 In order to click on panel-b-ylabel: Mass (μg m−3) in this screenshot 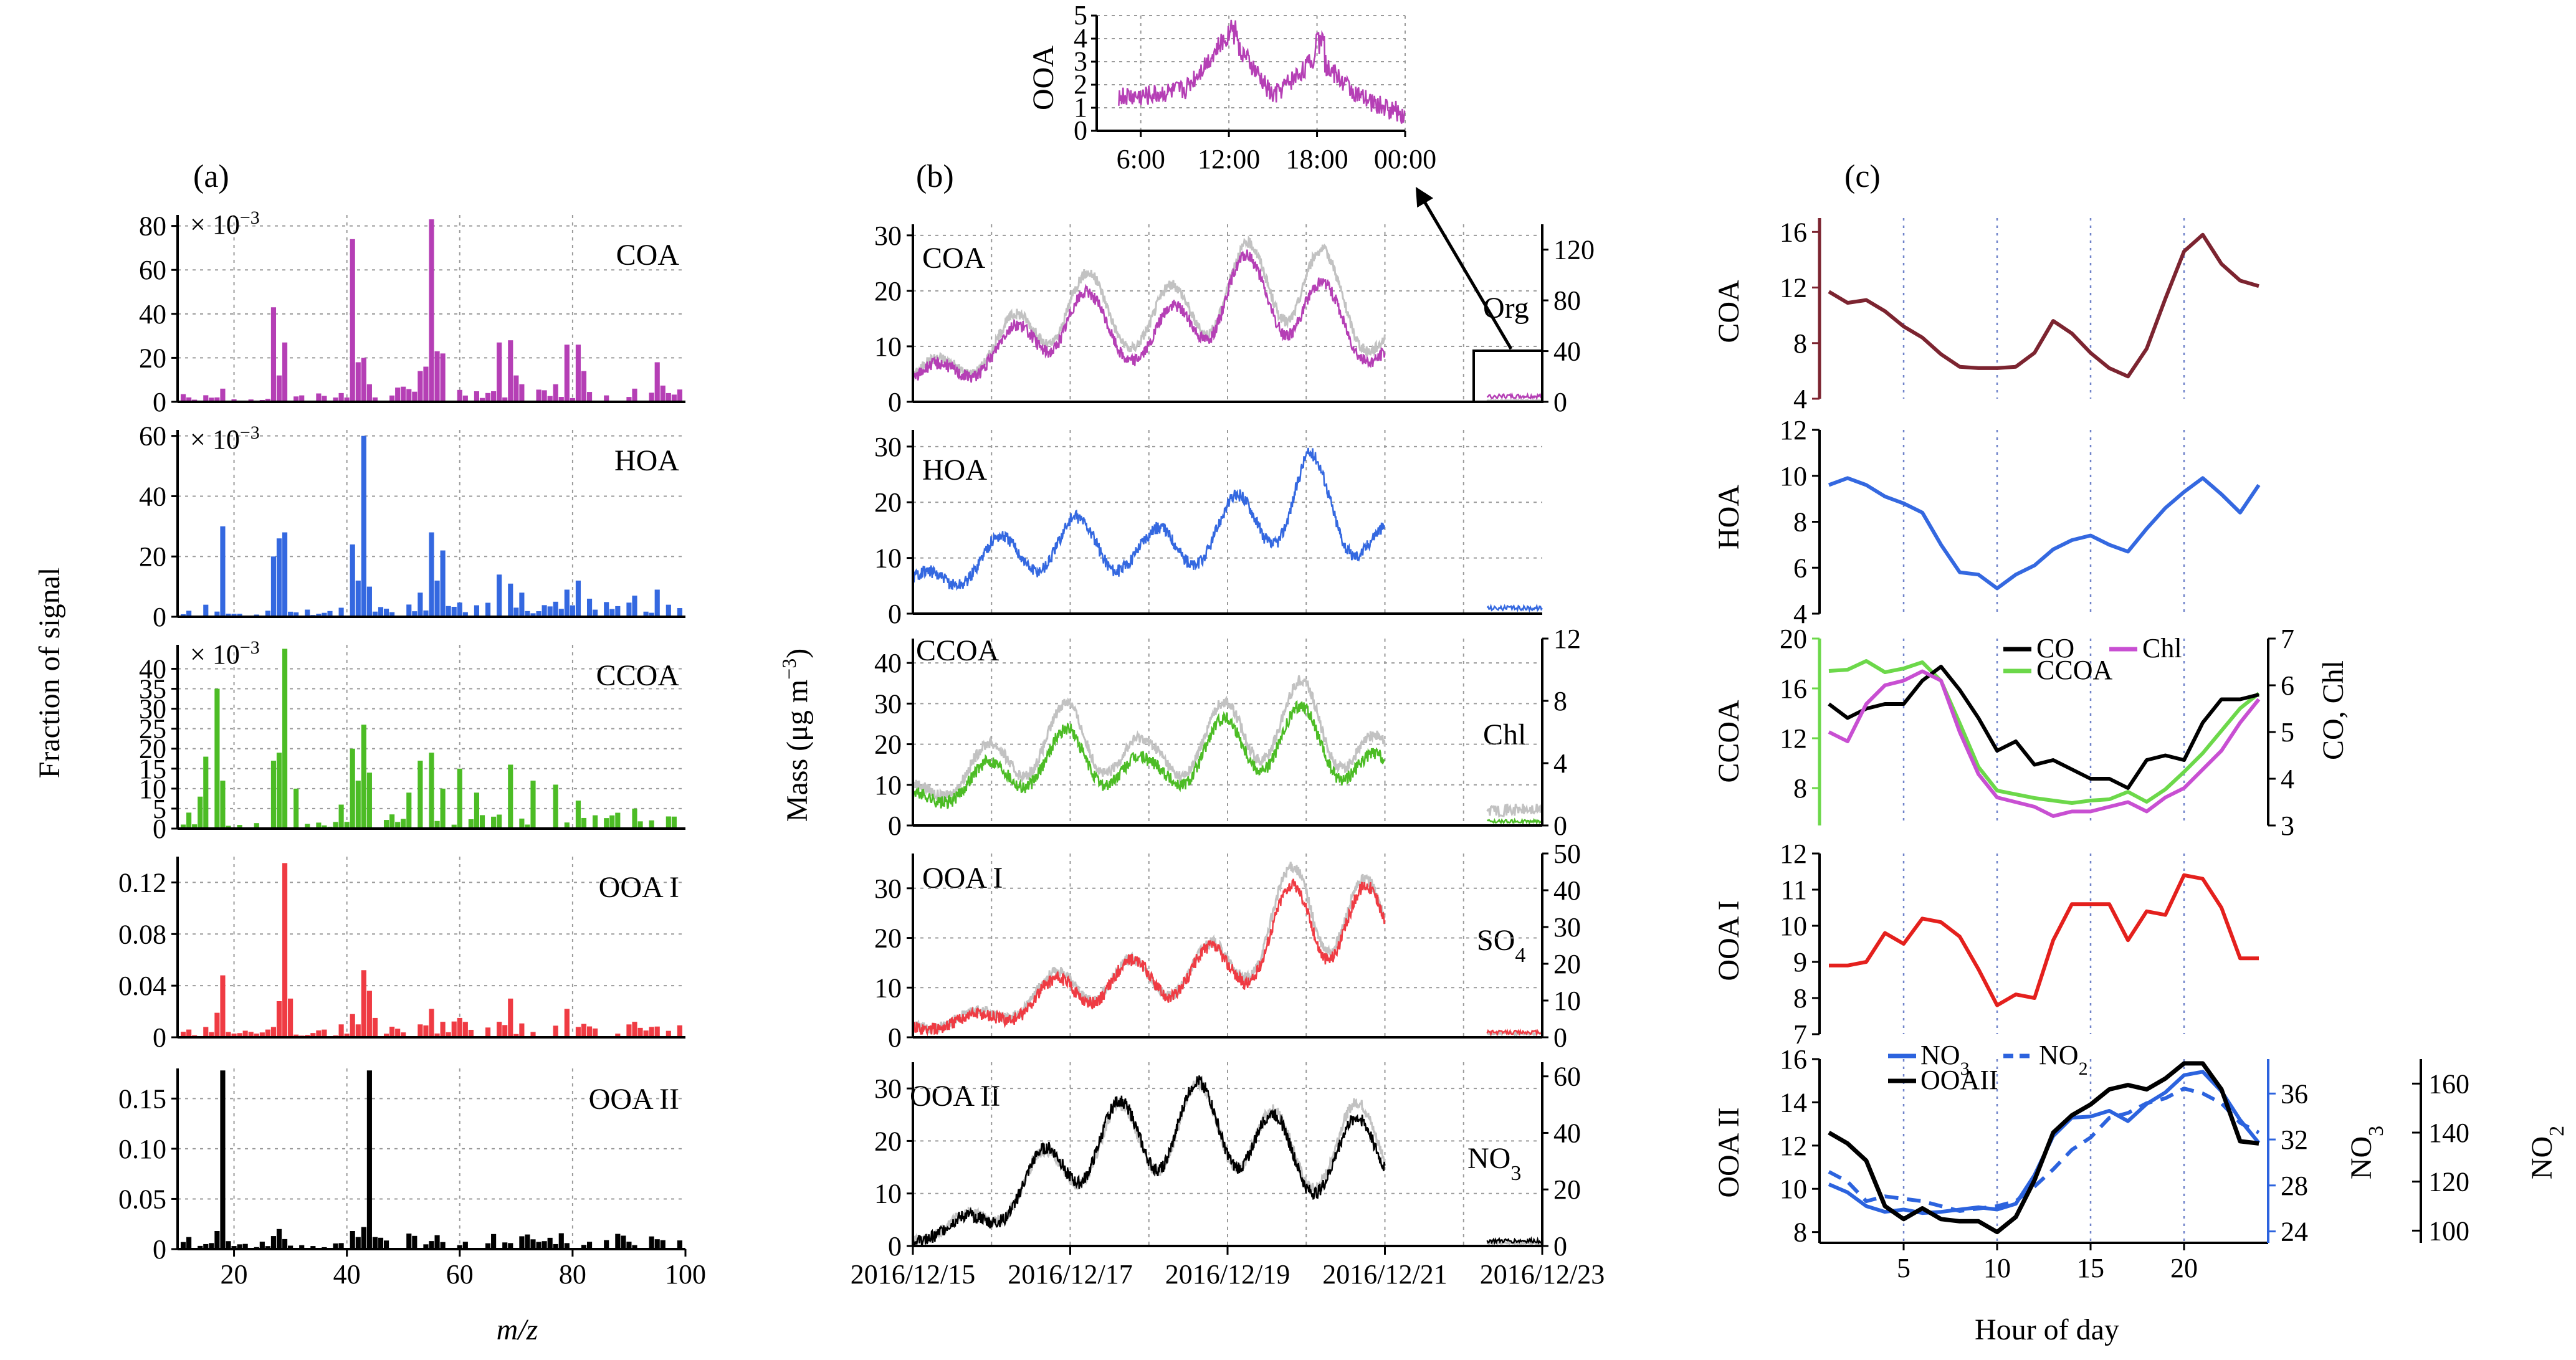, I will do `click(796, 736)`.